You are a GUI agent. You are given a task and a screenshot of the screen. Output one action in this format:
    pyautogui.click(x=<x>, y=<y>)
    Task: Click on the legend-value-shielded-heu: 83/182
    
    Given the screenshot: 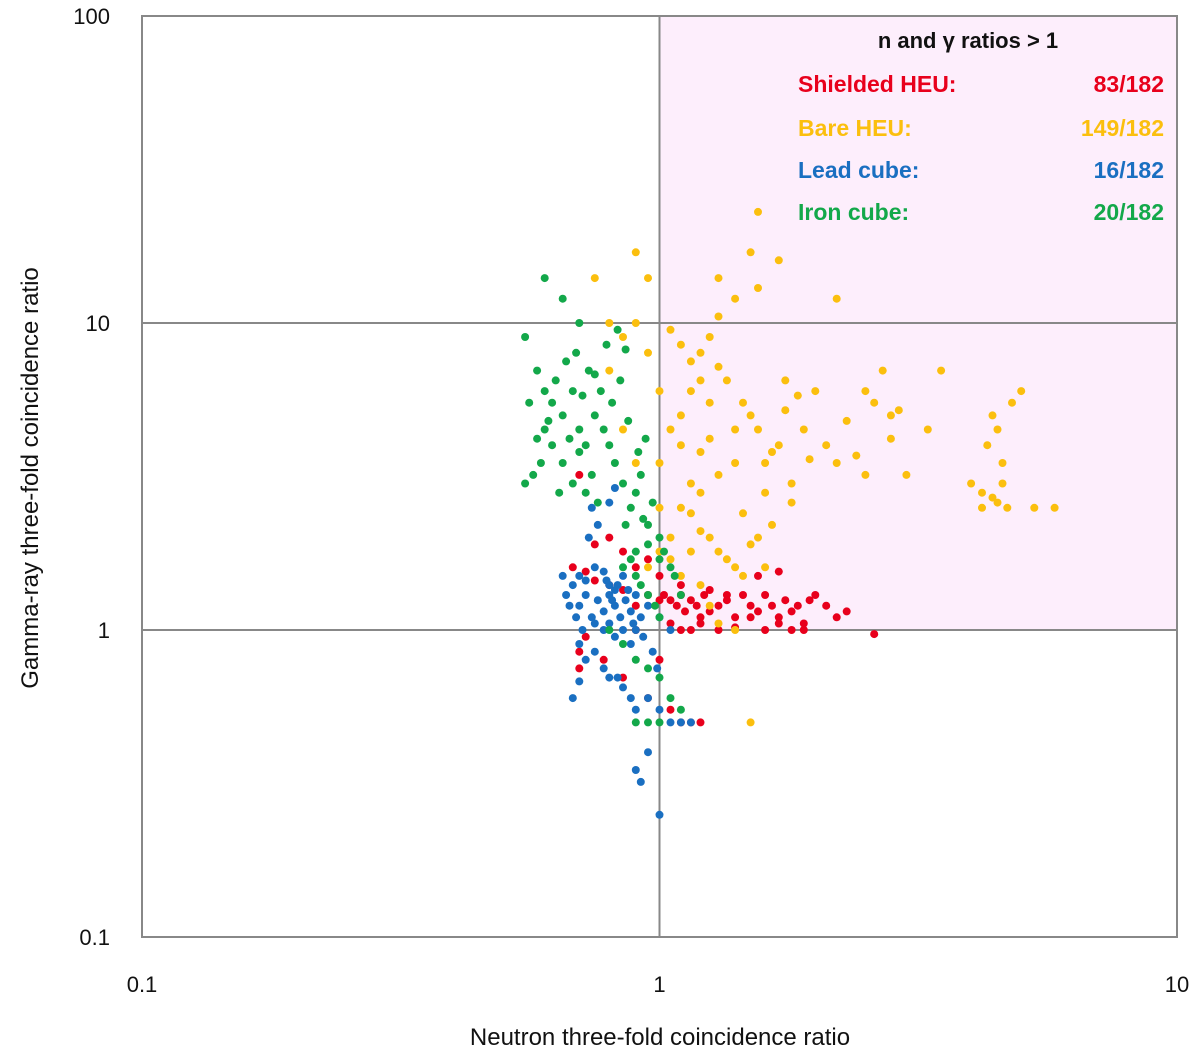 What is the action you would take?
    pyautogui.click(x=1129, y=84)
    